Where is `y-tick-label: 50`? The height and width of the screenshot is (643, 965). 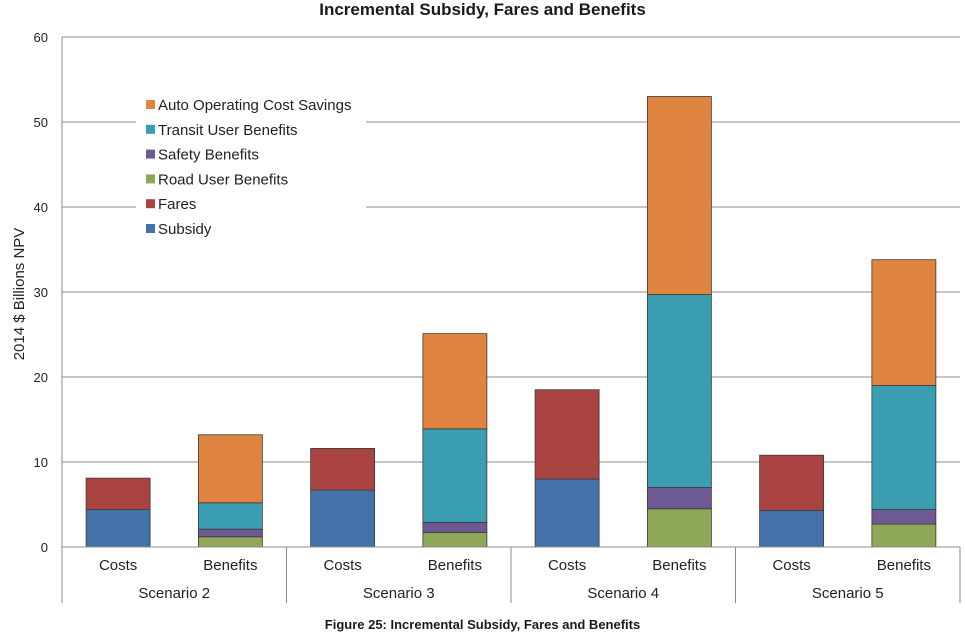 y-tick-label: 50 is located at coordinates (41, 122).